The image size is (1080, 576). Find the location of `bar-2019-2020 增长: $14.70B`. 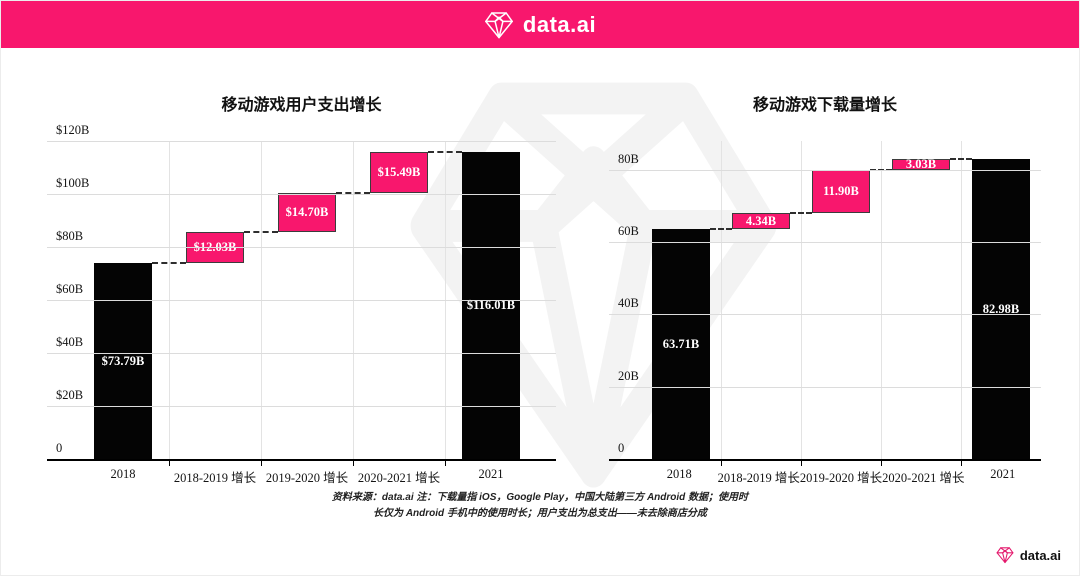

bar-2019-2020 增长: $14.70B is located at coordinates (307, 212).